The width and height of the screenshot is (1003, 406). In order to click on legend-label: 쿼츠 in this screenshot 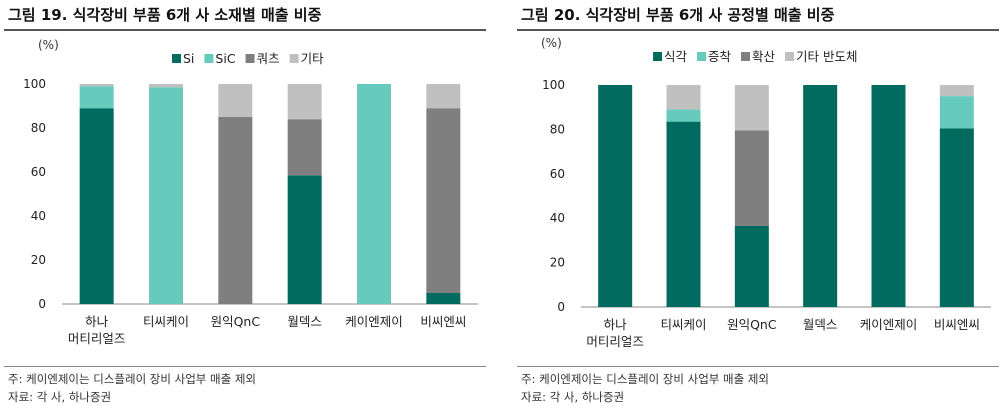, I will do `click(268, 58)`.